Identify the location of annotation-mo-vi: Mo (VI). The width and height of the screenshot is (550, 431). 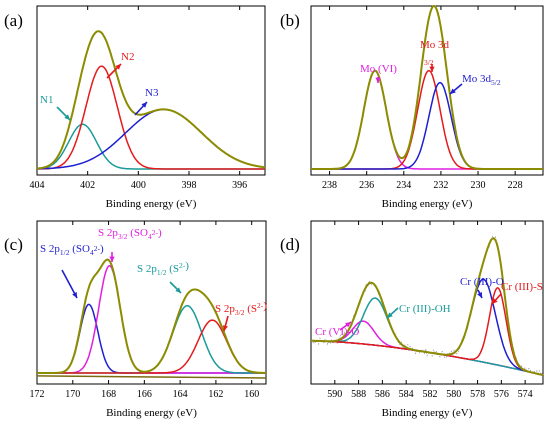
(378, 69).